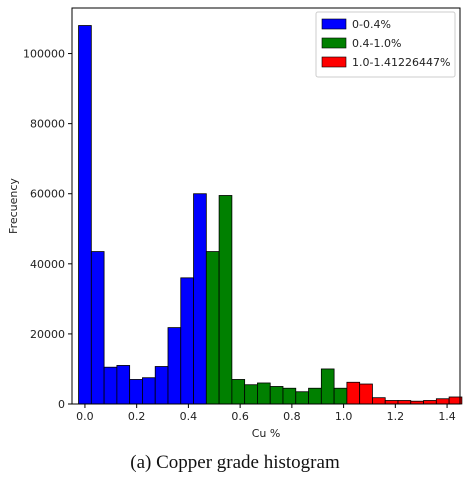 This screenshot has width=470, height=480. Describe the element at coordinates (396, 416) in the screenshot. I see `x-tick-label: 1.2` at that location.